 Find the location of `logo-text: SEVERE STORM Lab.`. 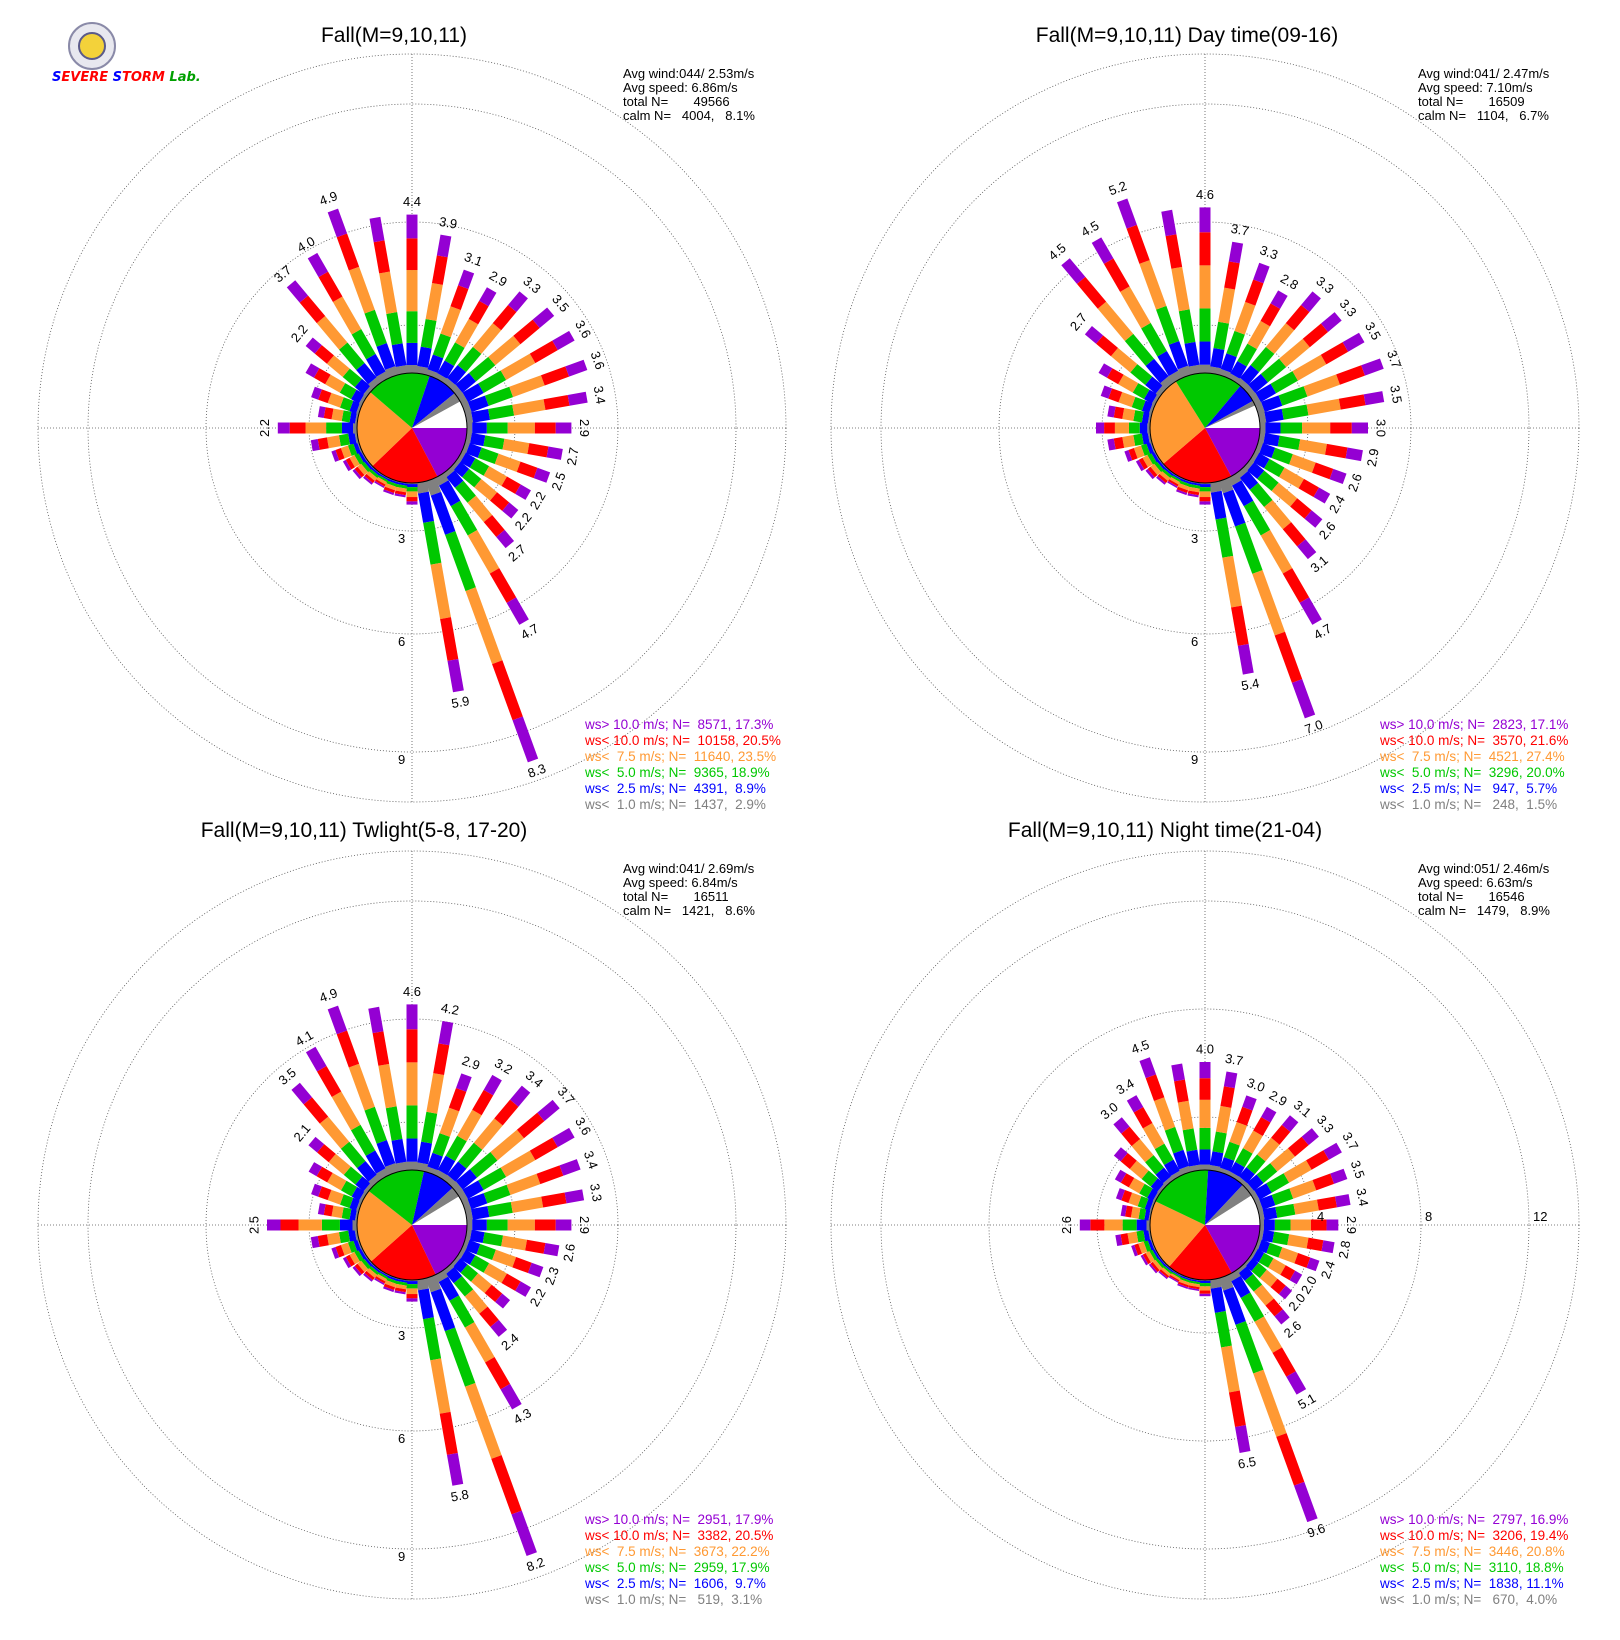

logo-text: SEVERE STORM Lab. is located at coordinates (126, 77).